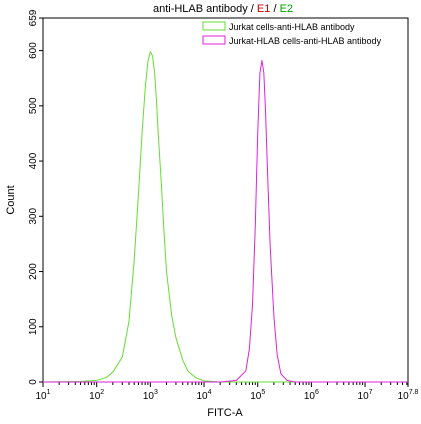 The image size is (421, 424). I want to click on y-tick-label: 300, so click(33, 216).